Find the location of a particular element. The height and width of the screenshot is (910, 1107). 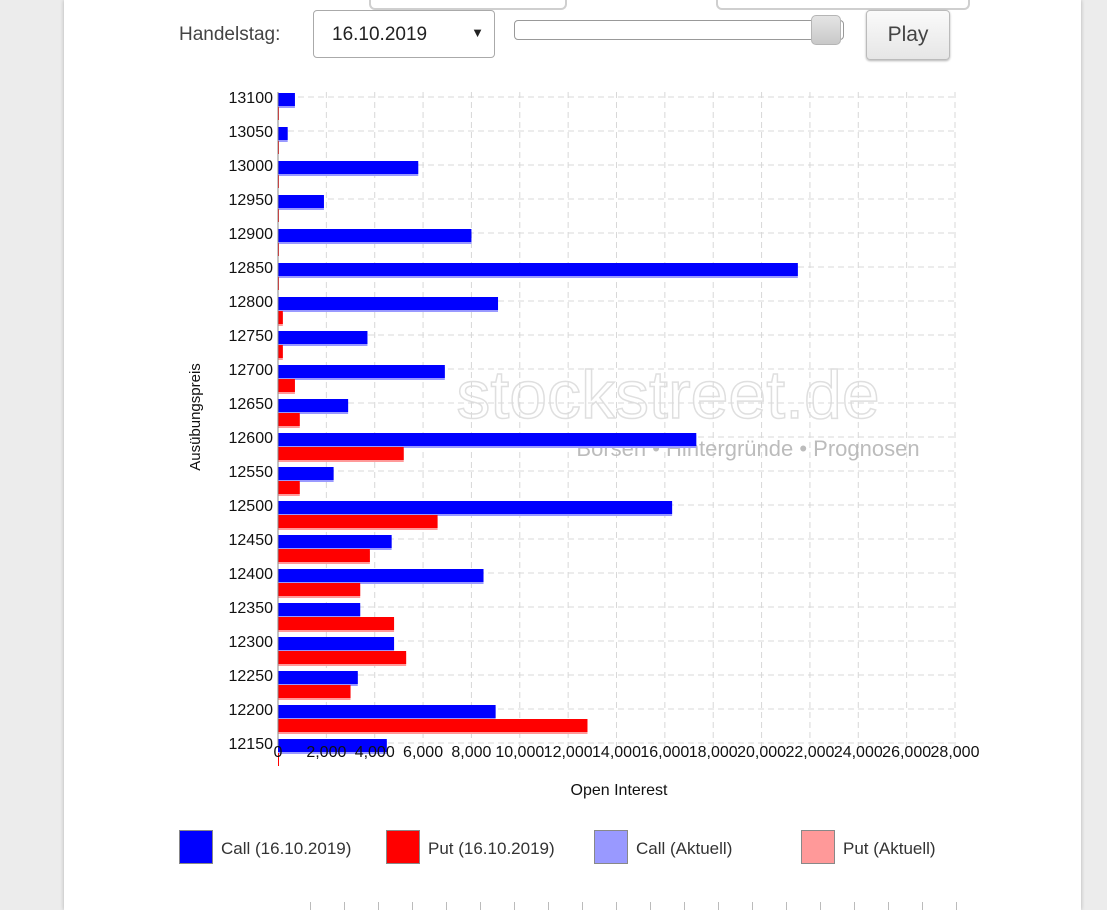

trading-day-select: 16.10.2019 ▼ is located at coordinates (404, 34).